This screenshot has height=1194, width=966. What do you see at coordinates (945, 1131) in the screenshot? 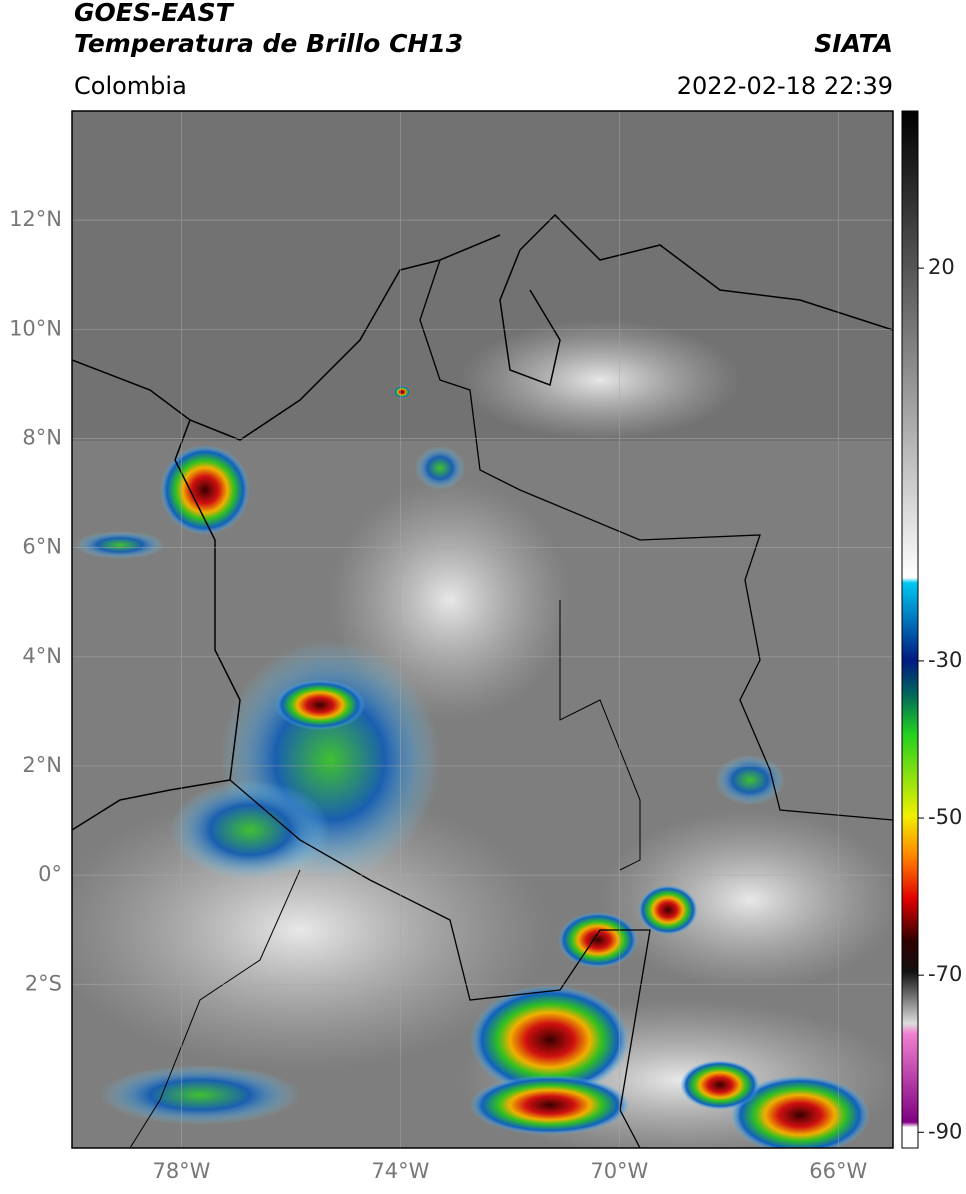
I see `colorbar-tick-label: -90` at bounding box center [945, 1131].